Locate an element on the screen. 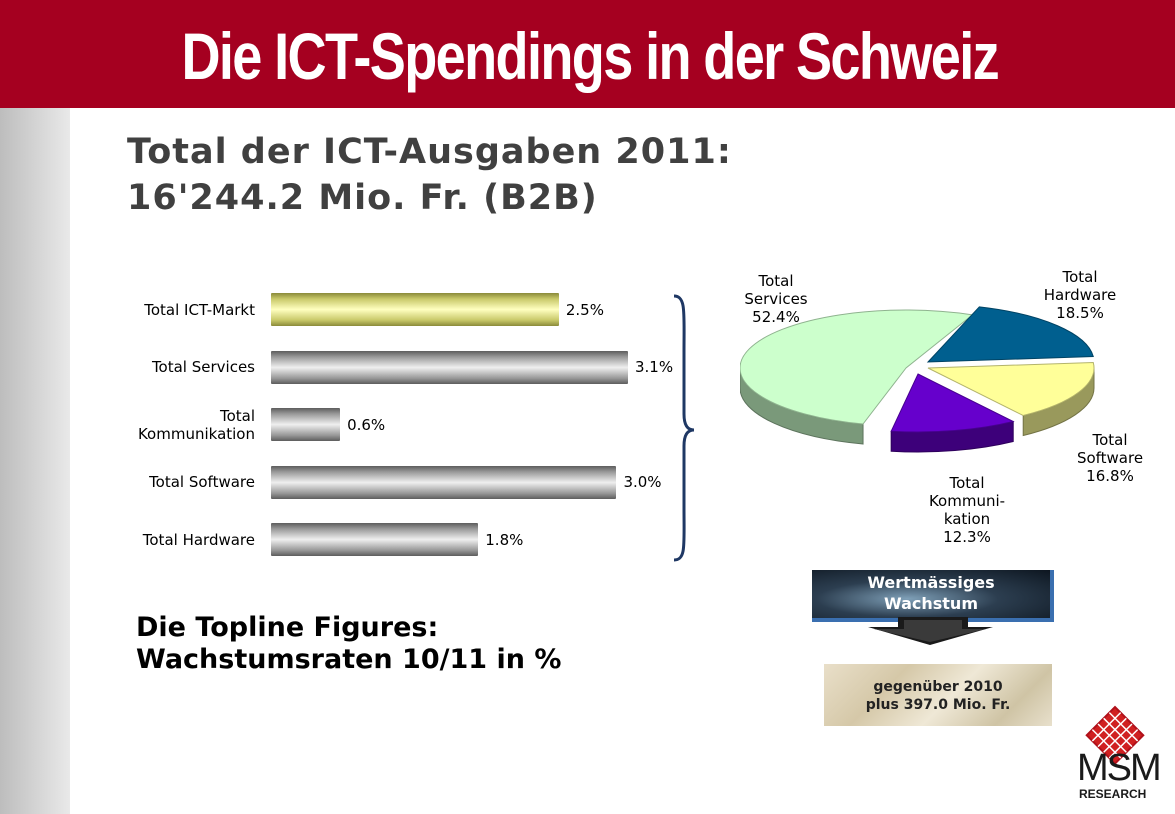 This screenshot has width=1175, height=814. pie-label-line: Software is located at coordinates (1110, 458).